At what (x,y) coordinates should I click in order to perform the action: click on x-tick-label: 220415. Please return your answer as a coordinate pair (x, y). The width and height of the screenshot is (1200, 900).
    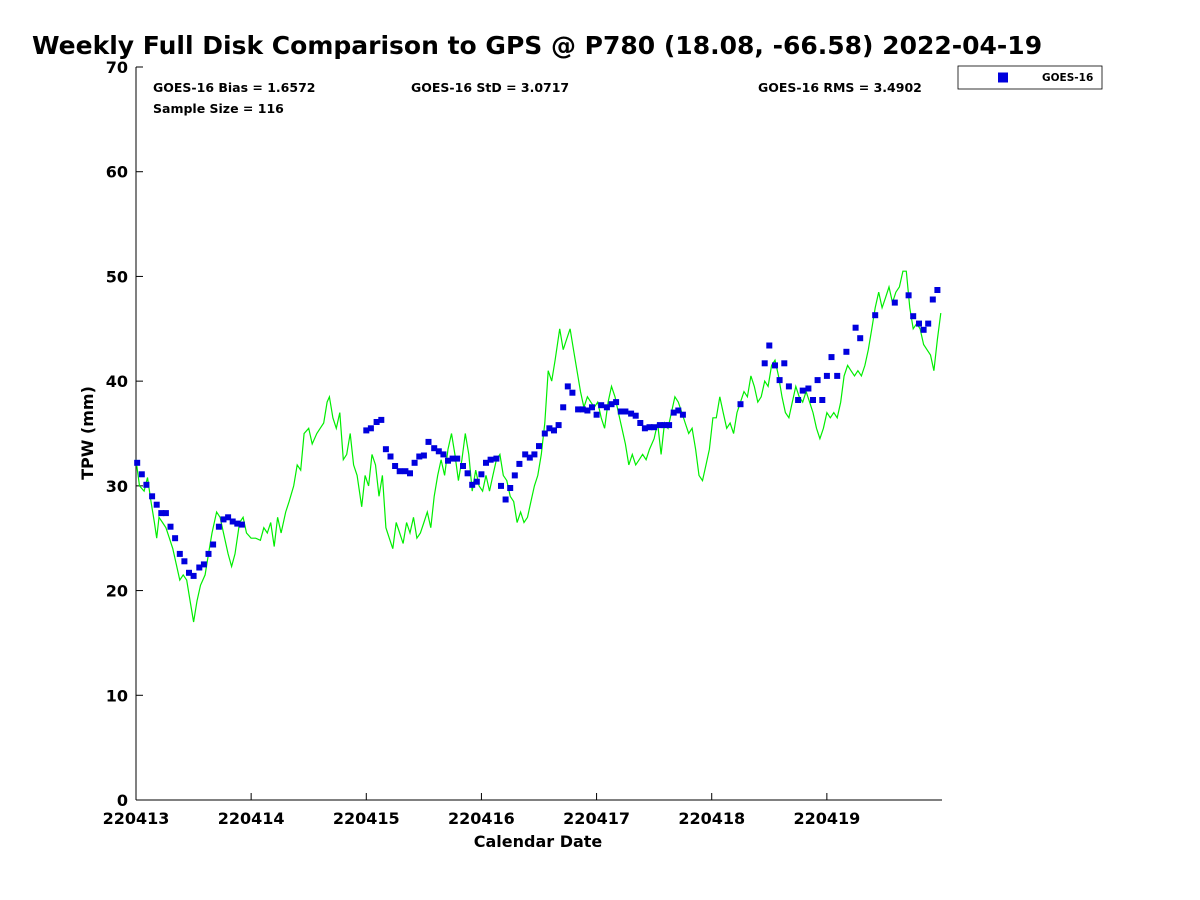
    Looking at the image, I should click on (366, 818).